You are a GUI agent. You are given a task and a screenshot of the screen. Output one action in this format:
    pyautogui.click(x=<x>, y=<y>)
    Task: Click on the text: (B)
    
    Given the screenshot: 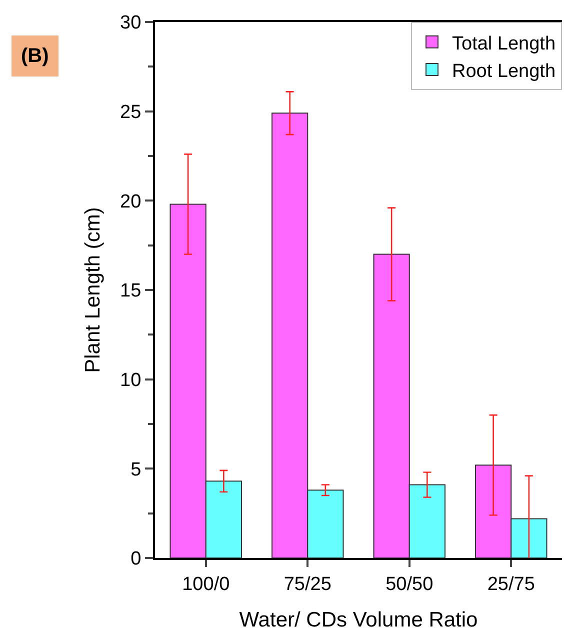 What is the action you would take?
    pyautogui.click(x=35, y=56)
    